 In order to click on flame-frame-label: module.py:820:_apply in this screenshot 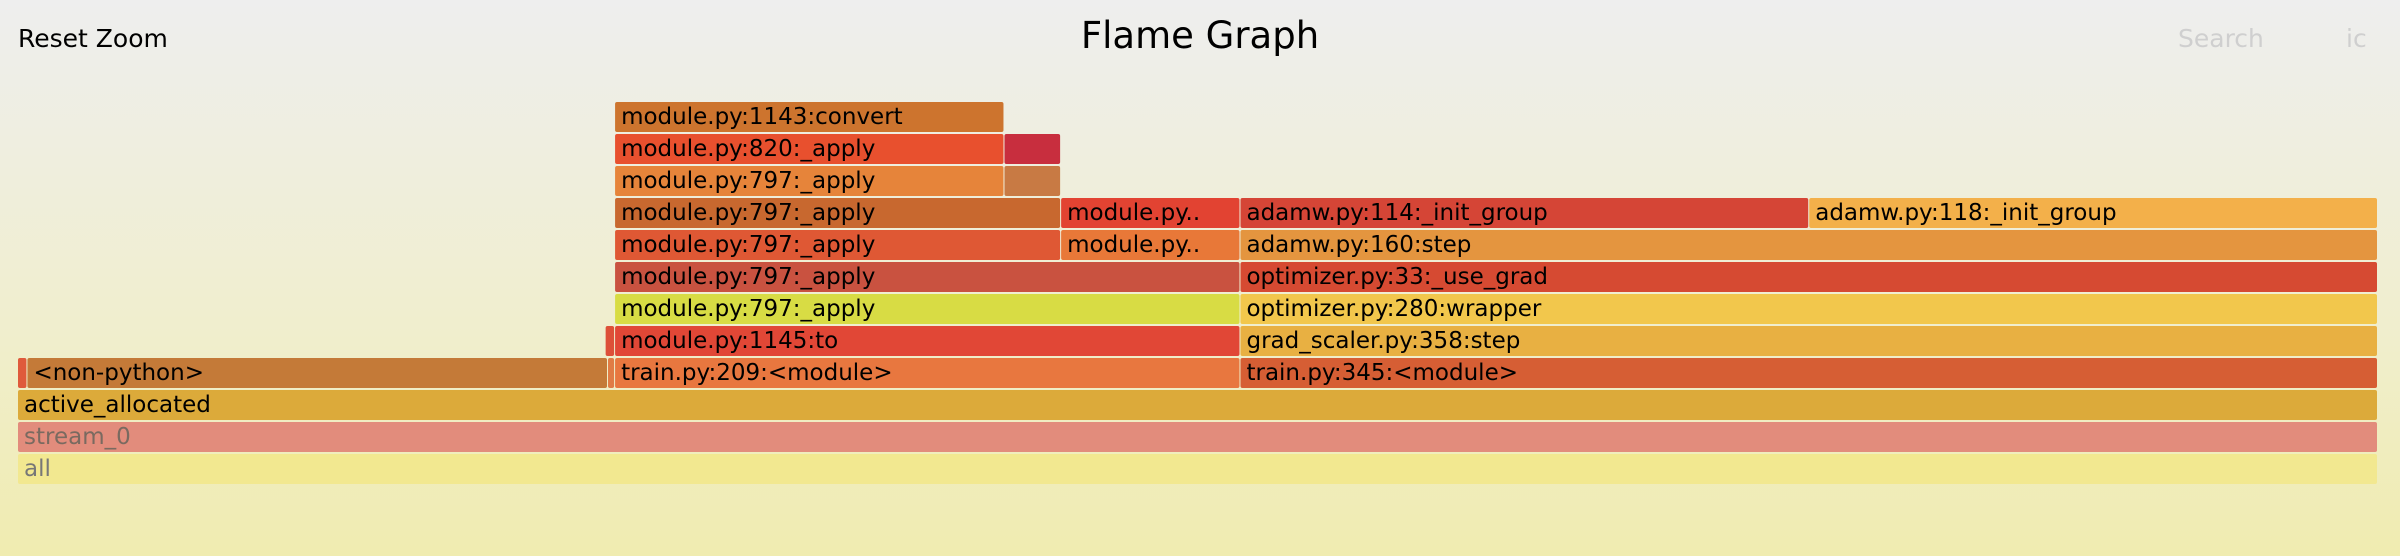, I will do `click(748, 149)`.